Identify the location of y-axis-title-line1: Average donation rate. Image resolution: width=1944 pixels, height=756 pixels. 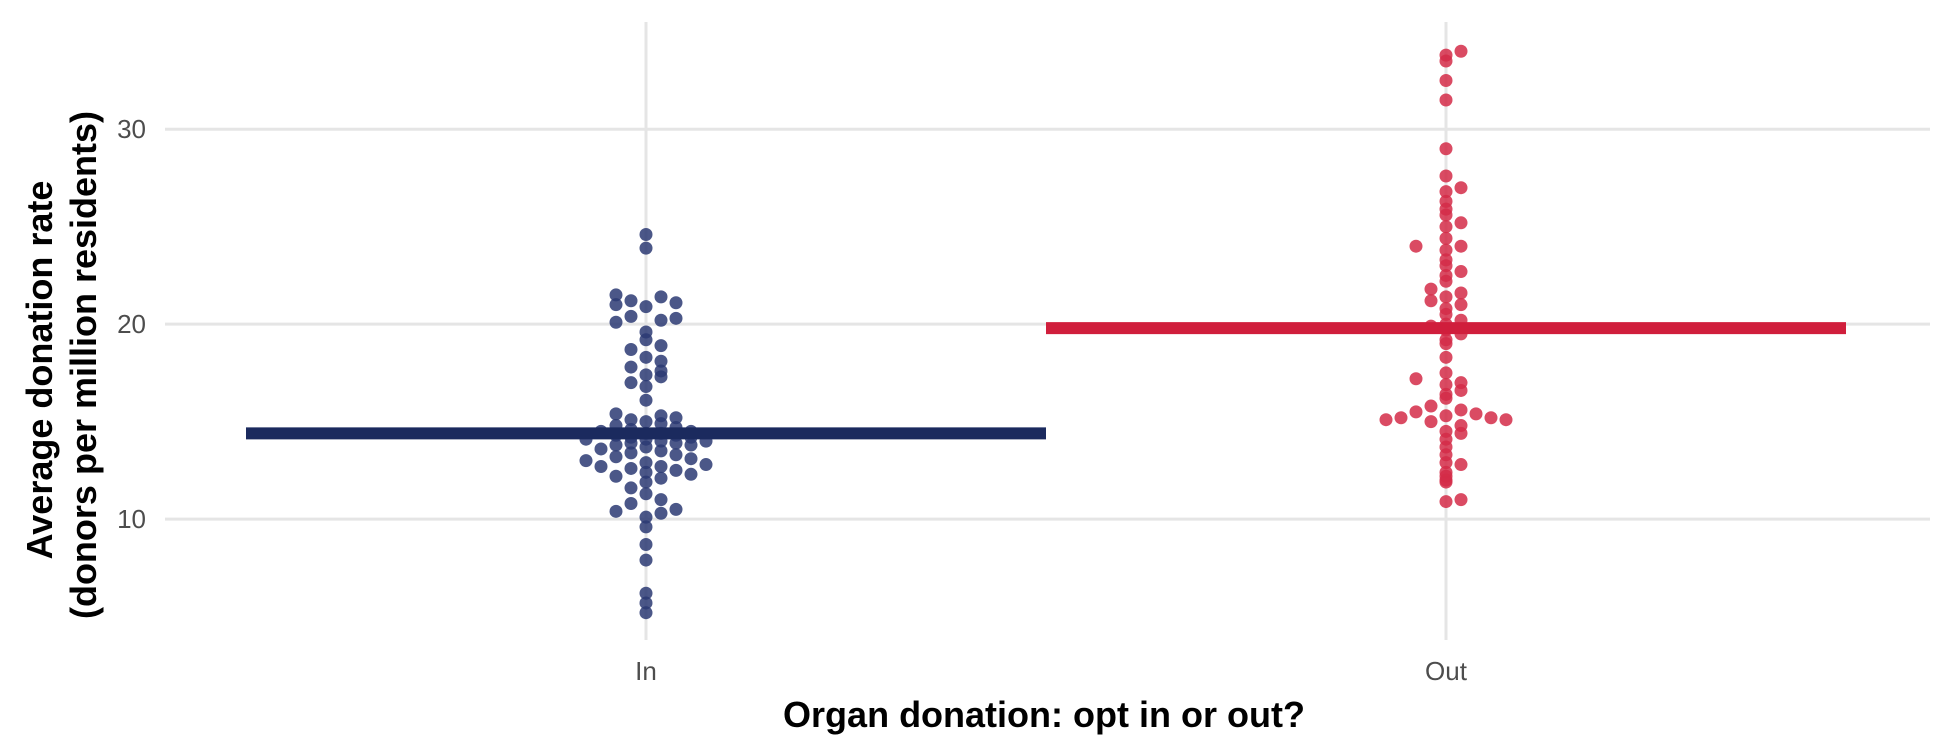
(39, 370).